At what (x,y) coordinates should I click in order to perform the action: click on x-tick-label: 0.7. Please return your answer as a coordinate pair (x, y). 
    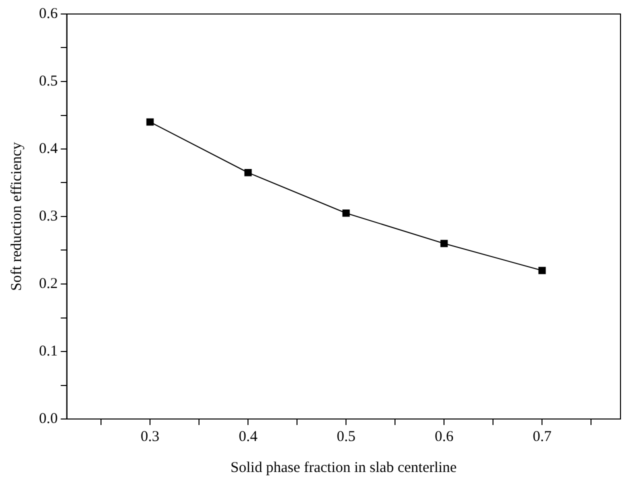
    Looking at the image, I should click on (542, 436).